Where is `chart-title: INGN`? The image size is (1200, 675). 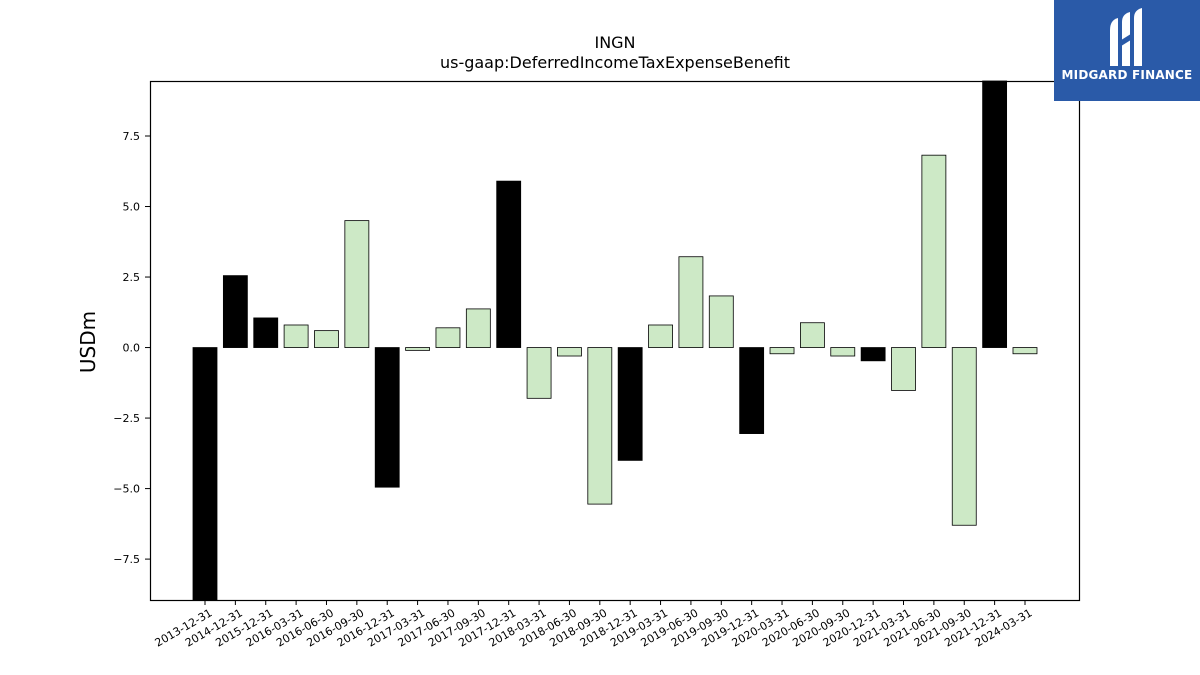 chart-title: INGN is located at coordinates (614, 42).